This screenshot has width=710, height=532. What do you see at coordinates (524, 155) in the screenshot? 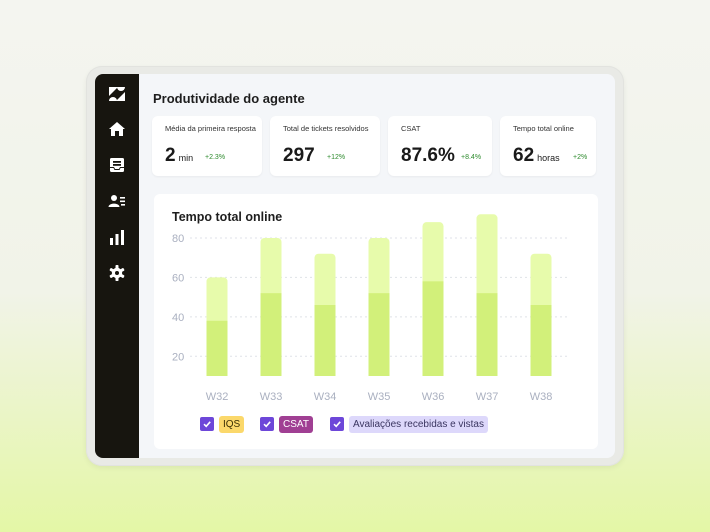
I see `metric-number: 62` at bounding box center [524, 155].